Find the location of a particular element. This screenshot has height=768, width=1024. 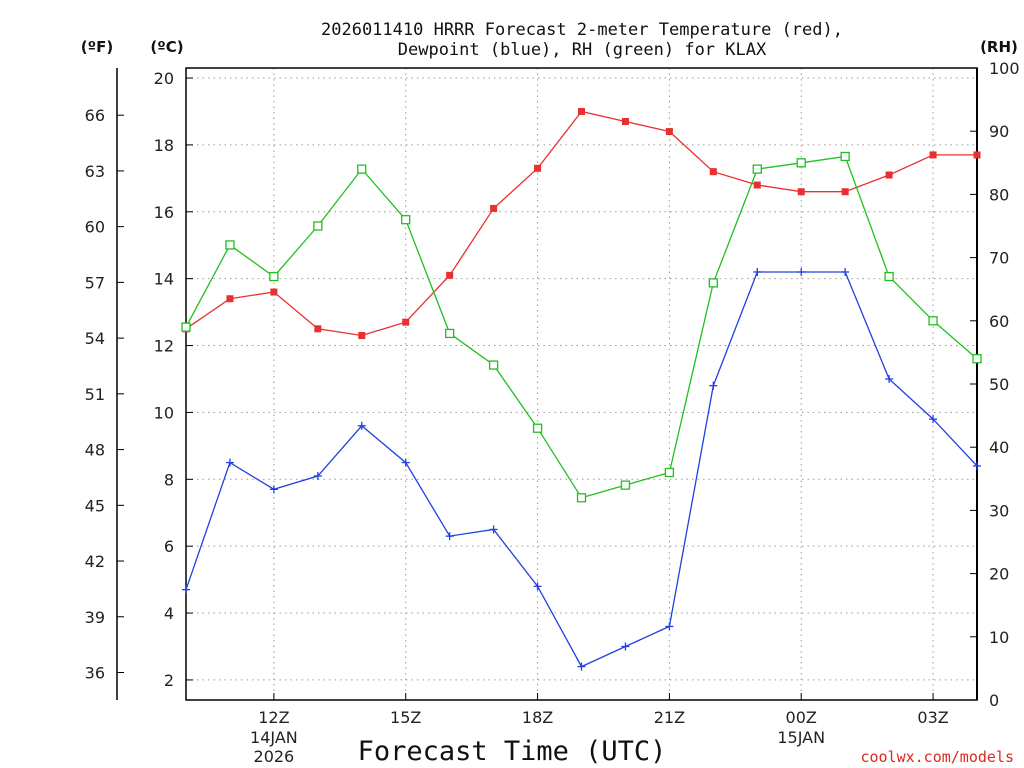

x-tick-label: 15Z is located at coordinates (405, 717).